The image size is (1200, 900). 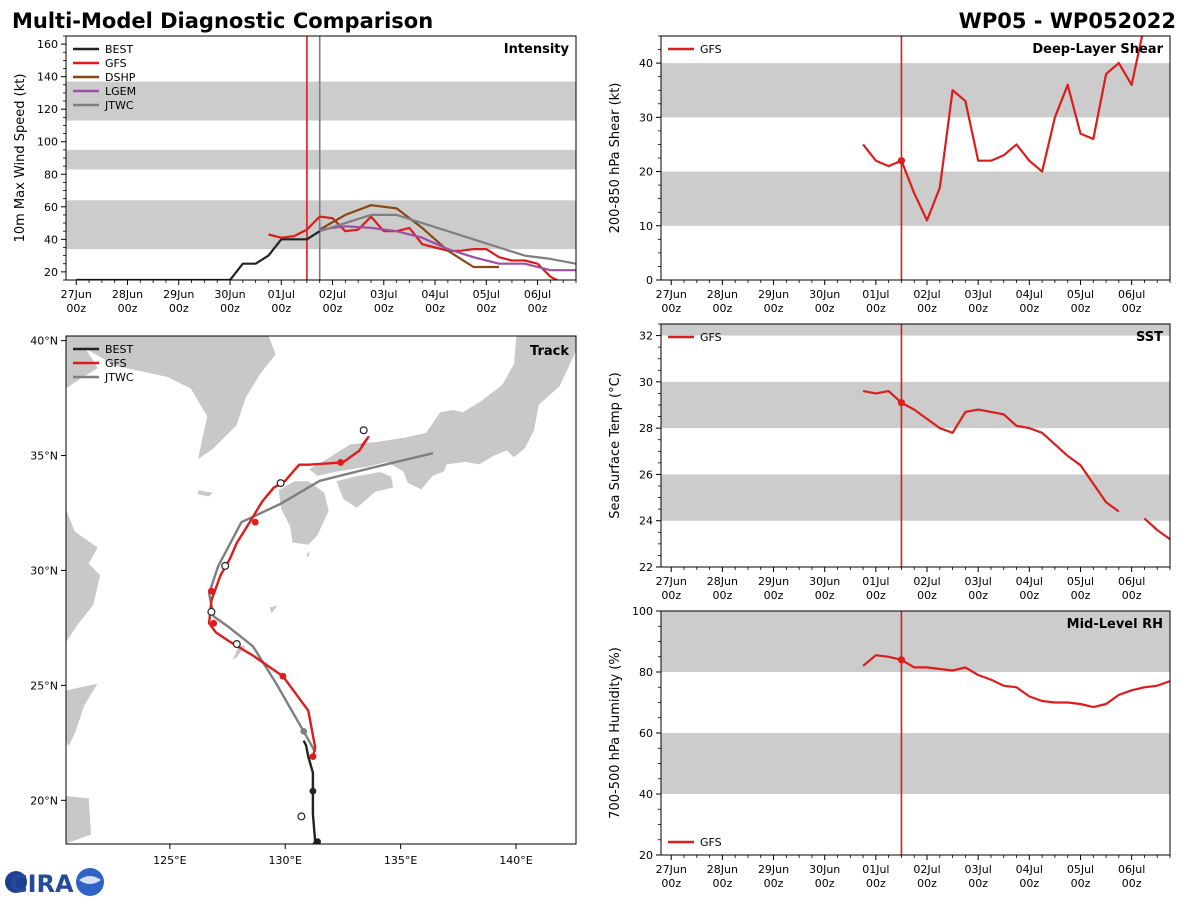 I want to click on y-tick-label: 10, so click(x=646, y=226).